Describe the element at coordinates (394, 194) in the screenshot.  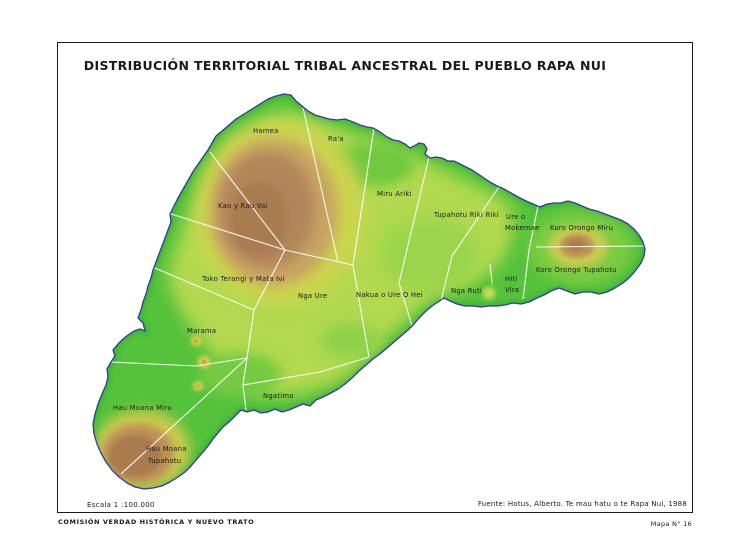
I see `territory-label-miru-ariki: Miru Ariki` at that location.